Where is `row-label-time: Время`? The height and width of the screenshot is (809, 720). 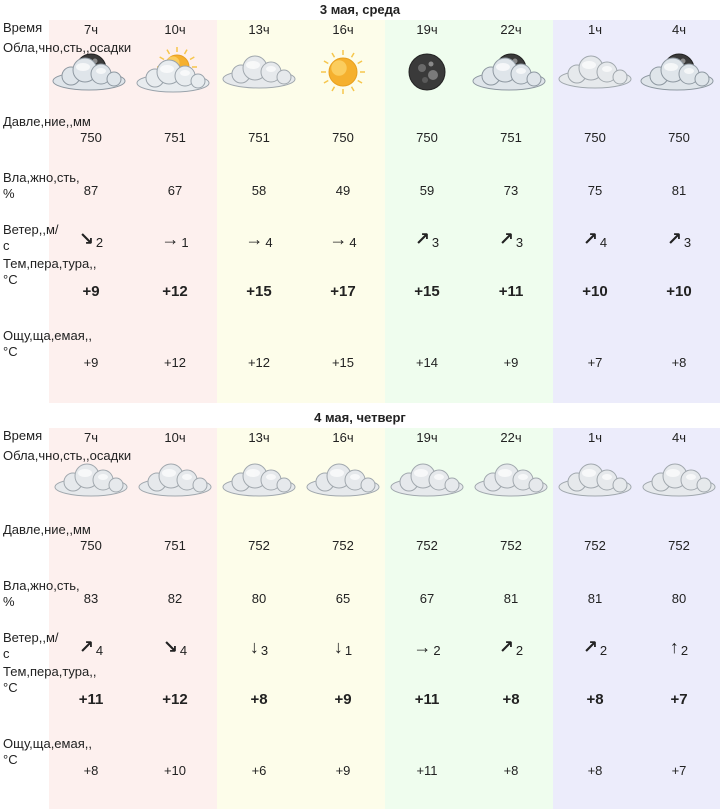
row-label-time: Время is located at coordinates (26, 436).